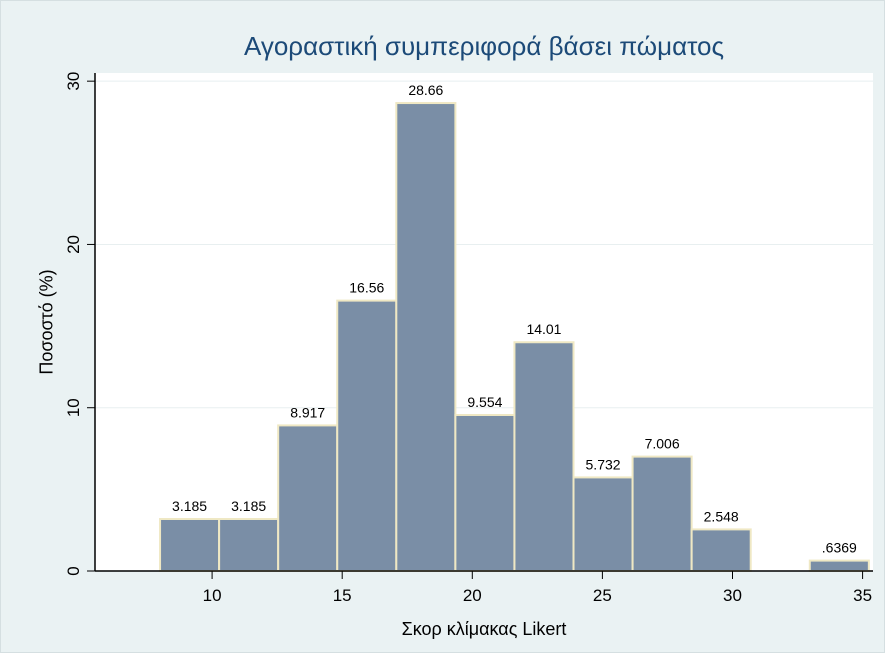  What do you see at coordinates (662, 444) in the screenshot?
I see `bar-value-label: 7.006` at bounding box center [662, 444].